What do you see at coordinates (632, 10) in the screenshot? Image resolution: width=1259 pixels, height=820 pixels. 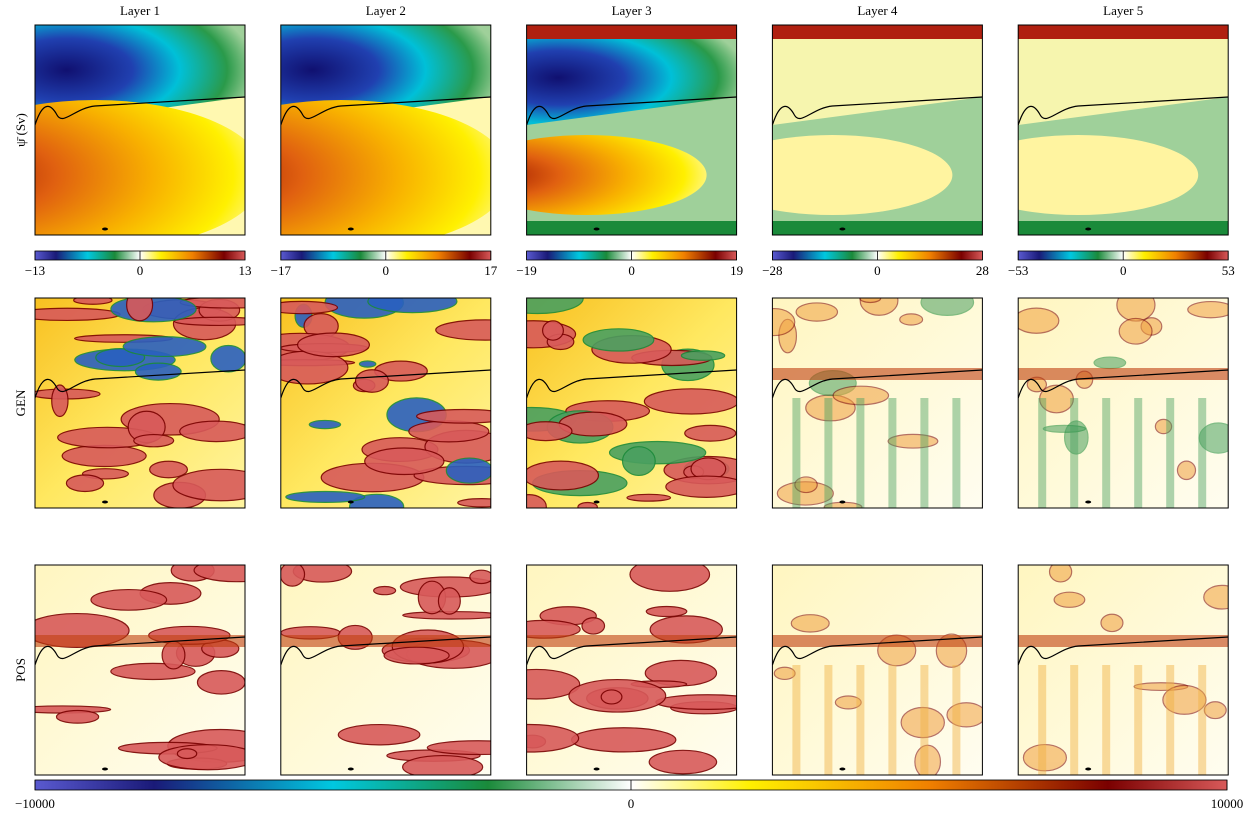 I see `panel-title: Layer 3` at bounding box center [632, 10].